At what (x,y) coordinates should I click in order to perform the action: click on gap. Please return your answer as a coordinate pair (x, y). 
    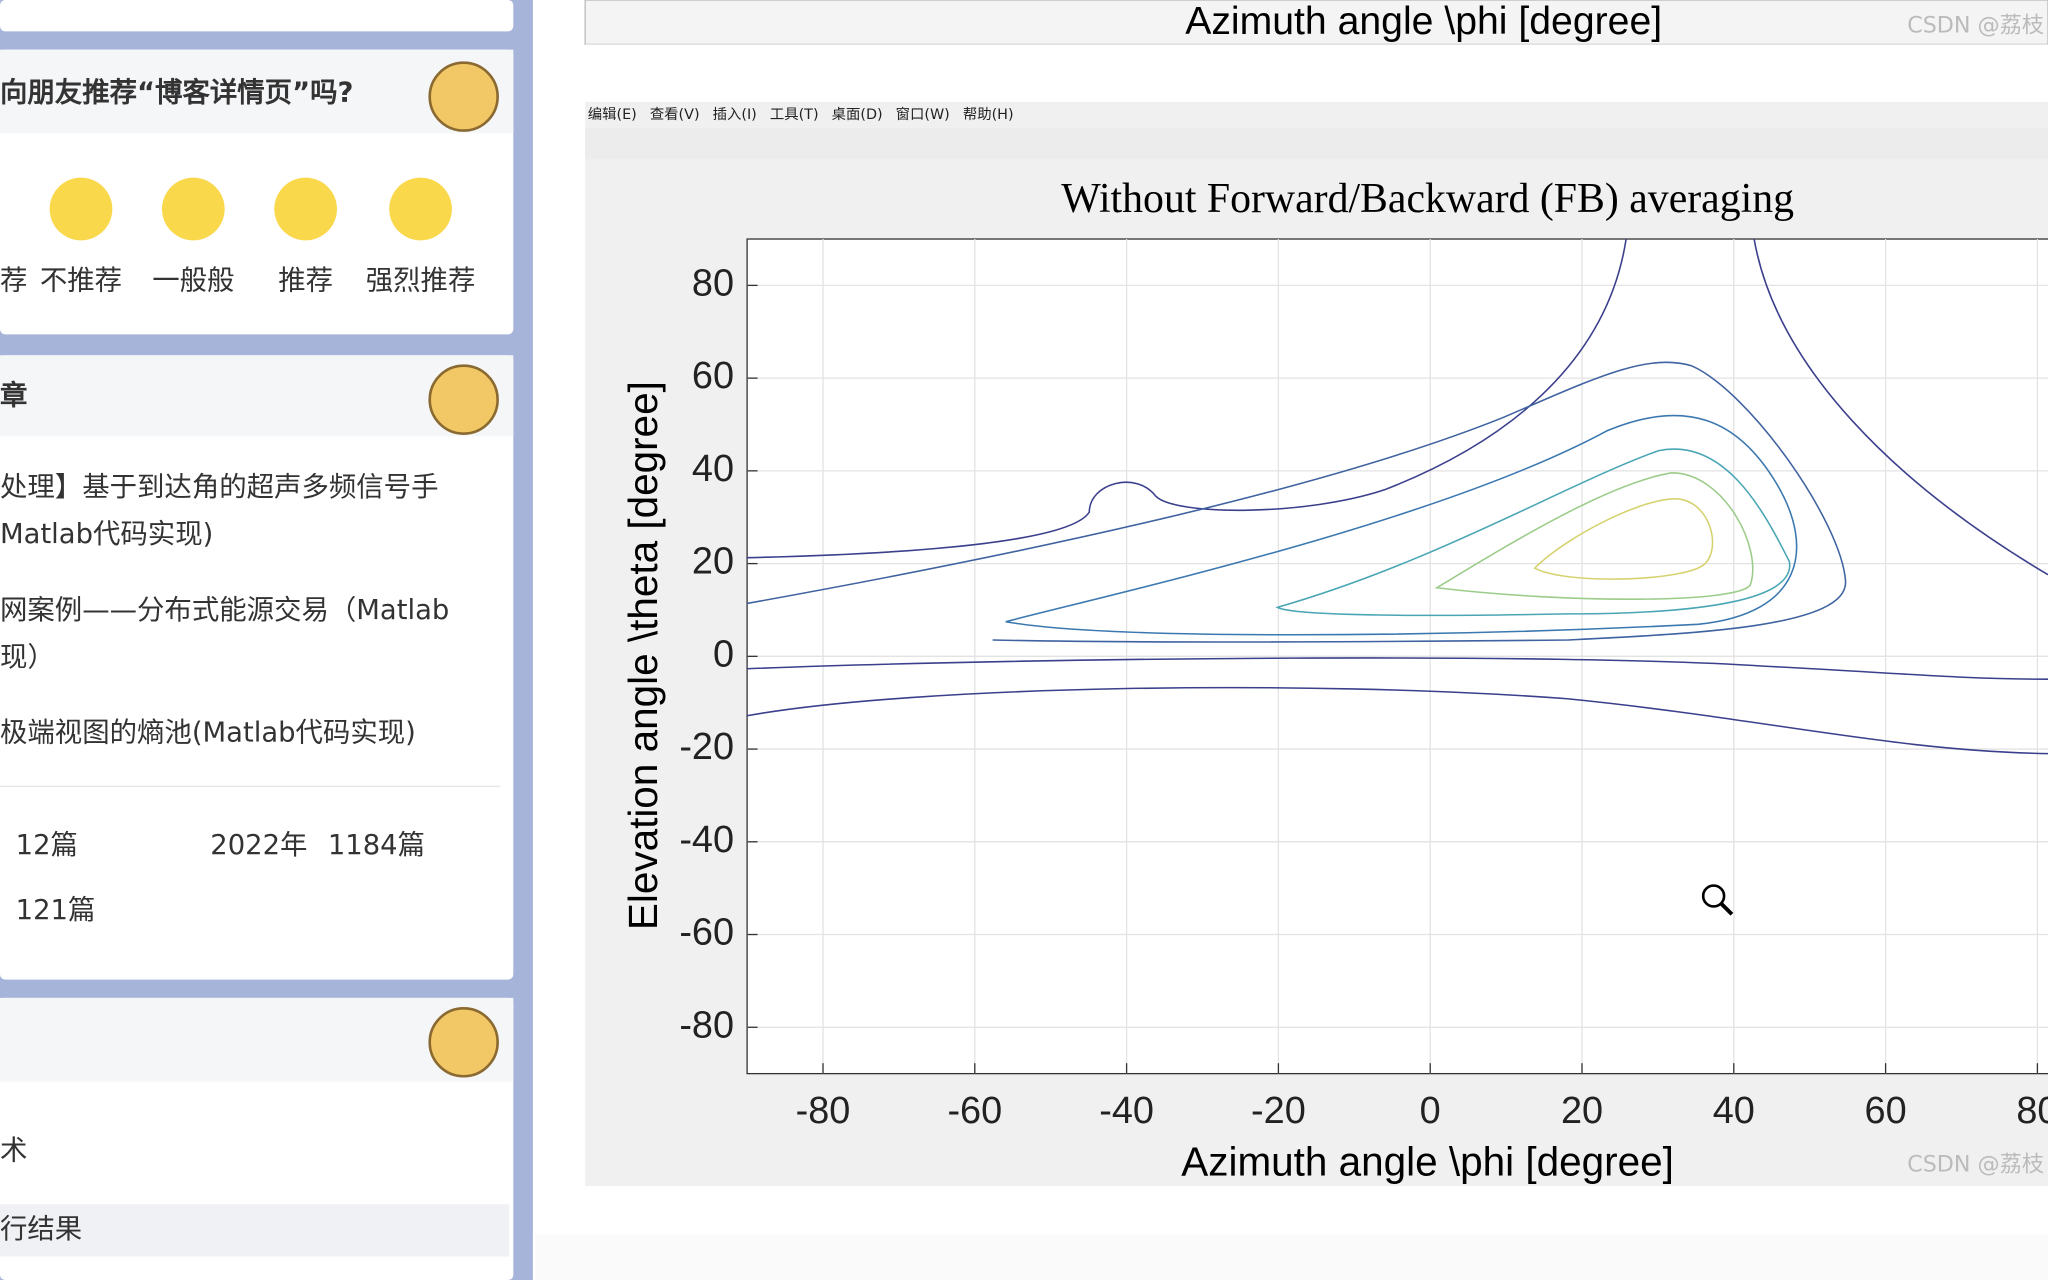
    Looking at the image, I should click on (1316, 73).